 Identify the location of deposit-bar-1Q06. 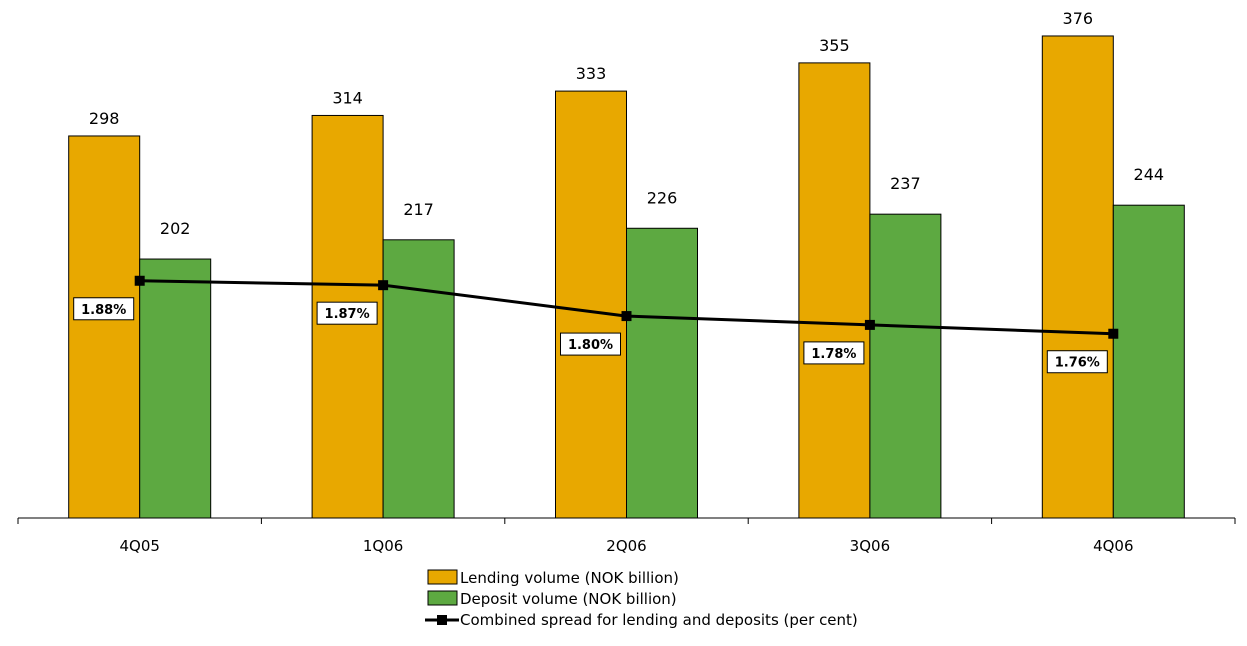
(418, 379).